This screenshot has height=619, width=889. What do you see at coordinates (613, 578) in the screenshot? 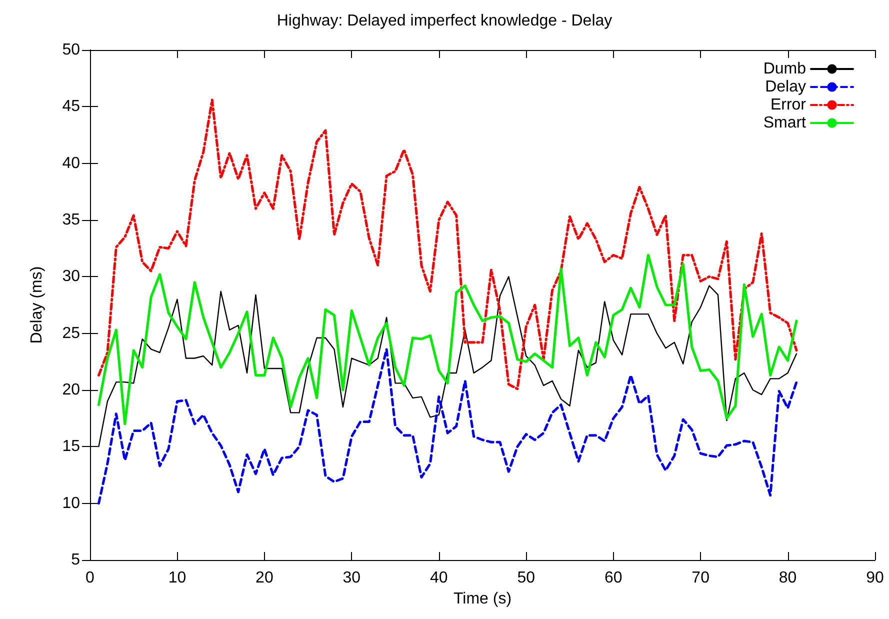
I see `x-tick-label: 60` at bounding box center [613, 578].